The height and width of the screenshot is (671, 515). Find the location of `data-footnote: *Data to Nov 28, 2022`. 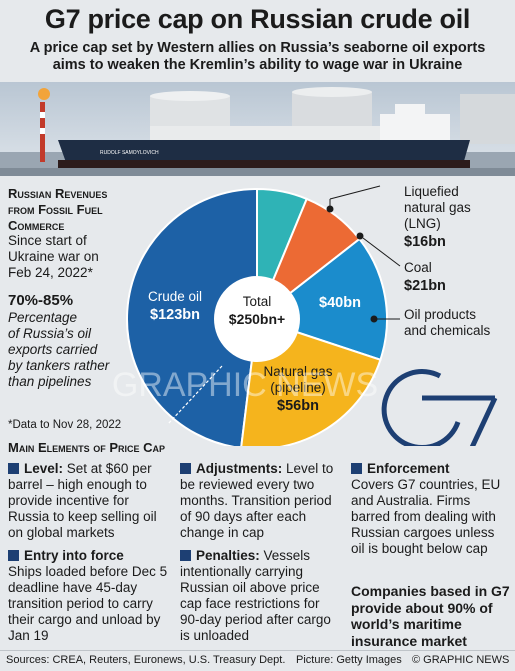

data-footnote: *Data to Nov 28, 2022 is located at coordinates (65, 425).